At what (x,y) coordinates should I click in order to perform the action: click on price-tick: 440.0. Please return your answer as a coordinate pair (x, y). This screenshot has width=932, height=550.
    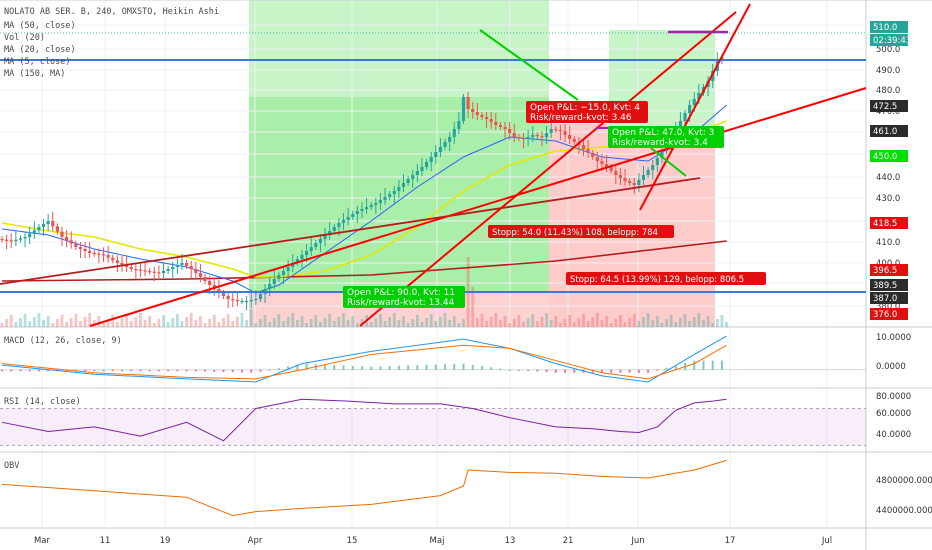
    Looking at the image, I should click on (888, 178).